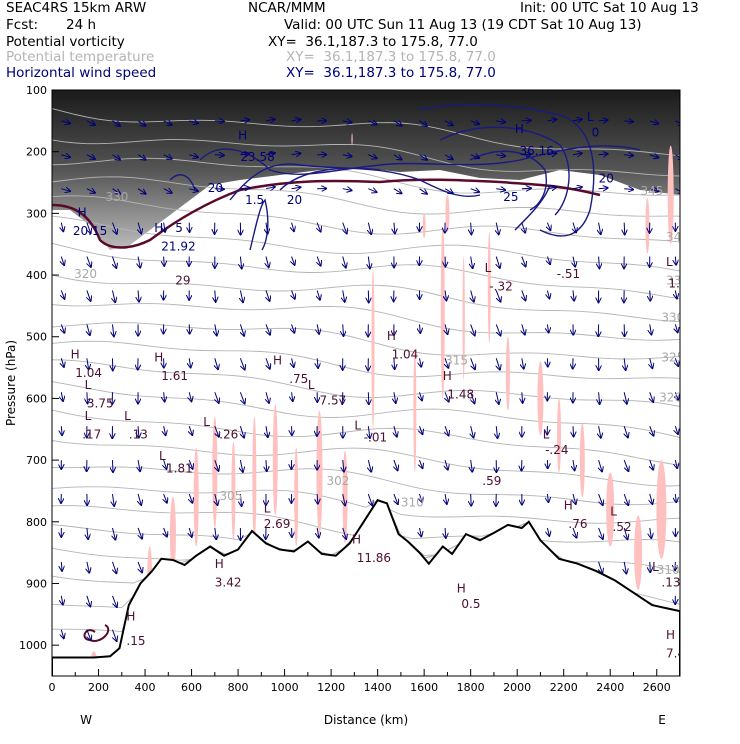 The image size is (740, 744). I want to click on contour-label-pv: .13, so click(138, 435).